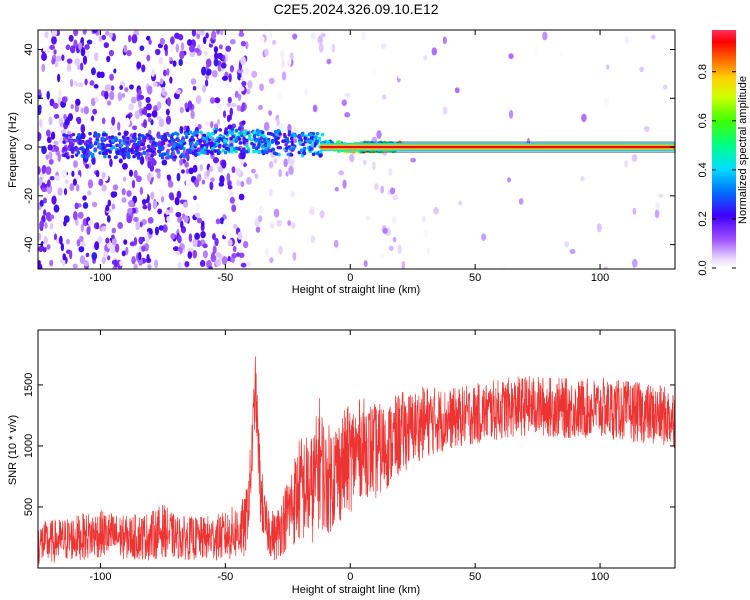 The image size is (750, 600). What do you see at coordinates (225, 577) in the screenshot?
I see `x-tick-label: -50` at bounding box center [225, 577].